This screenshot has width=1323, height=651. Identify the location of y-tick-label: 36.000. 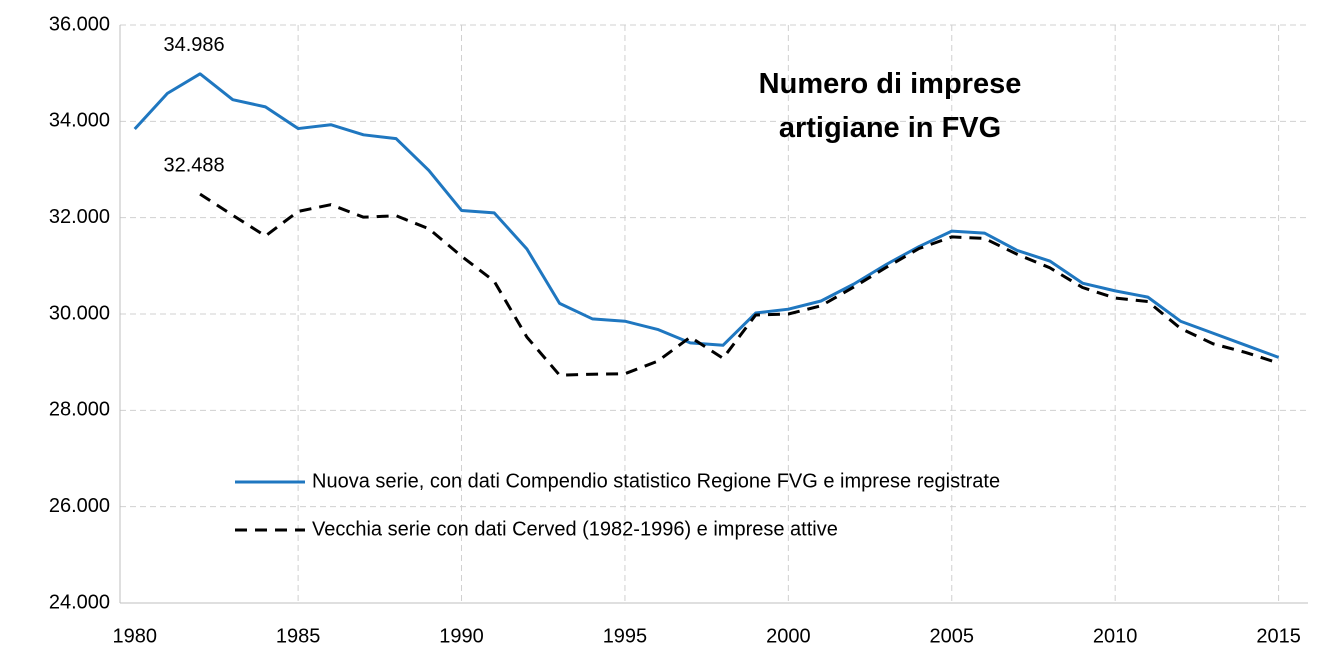
(79, 24).